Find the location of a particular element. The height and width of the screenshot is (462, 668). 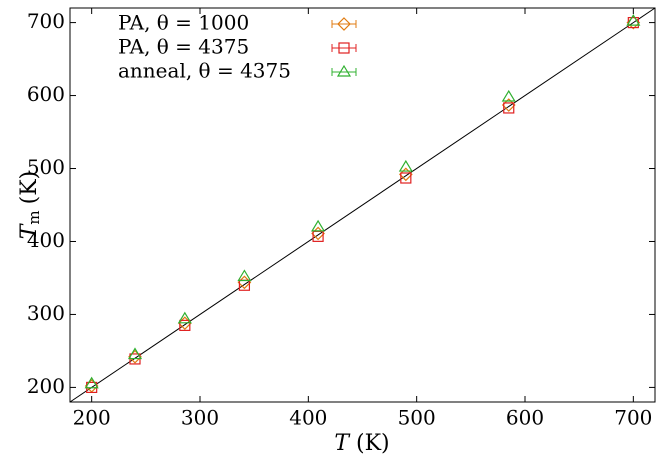

legend-label: anneal, θ = 4375 is located at coordinates (204, 71).